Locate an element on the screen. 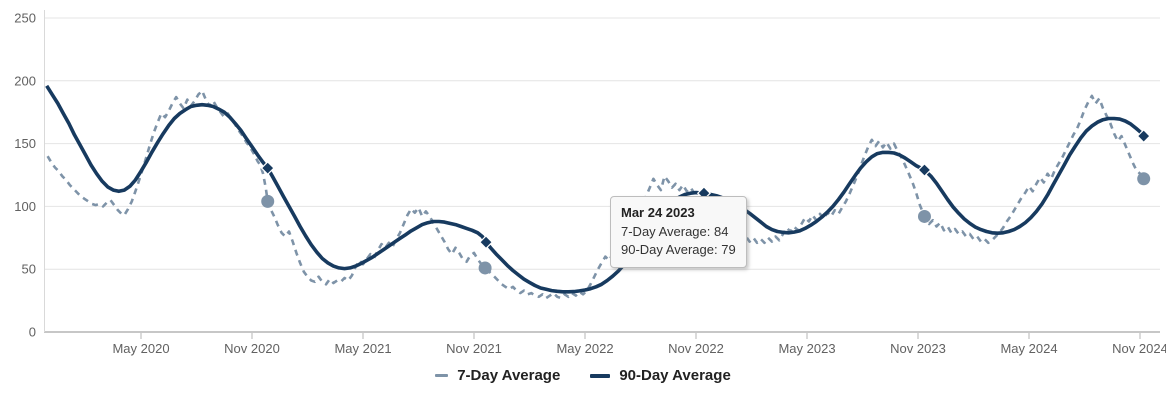 The width and height of the screenshot is (1166, 405). legend-label-90-day: 90-Day Average is located at coordinates (675, 375).